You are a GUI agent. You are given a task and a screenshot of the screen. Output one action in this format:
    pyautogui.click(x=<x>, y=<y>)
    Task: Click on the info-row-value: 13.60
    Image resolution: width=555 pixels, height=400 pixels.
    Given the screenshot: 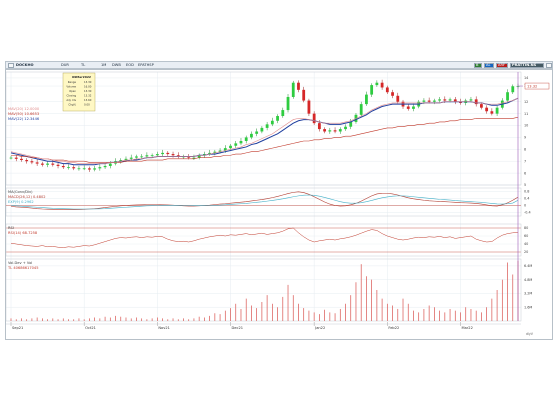 What is the action you would take?
    pyautogui.click(x=88, y=100)
    